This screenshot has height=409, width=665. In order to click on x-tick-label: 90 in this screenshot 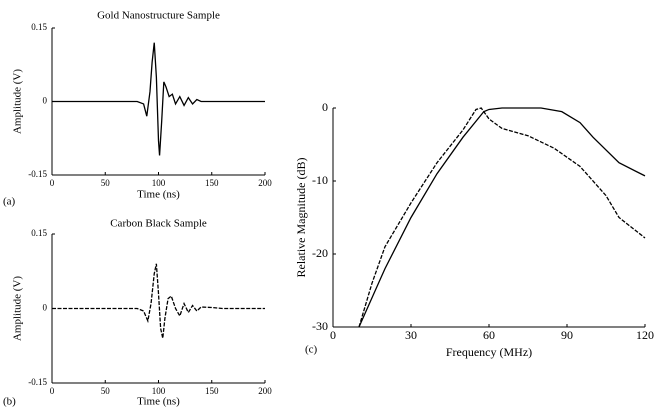, I will do `click(567, 335)`.